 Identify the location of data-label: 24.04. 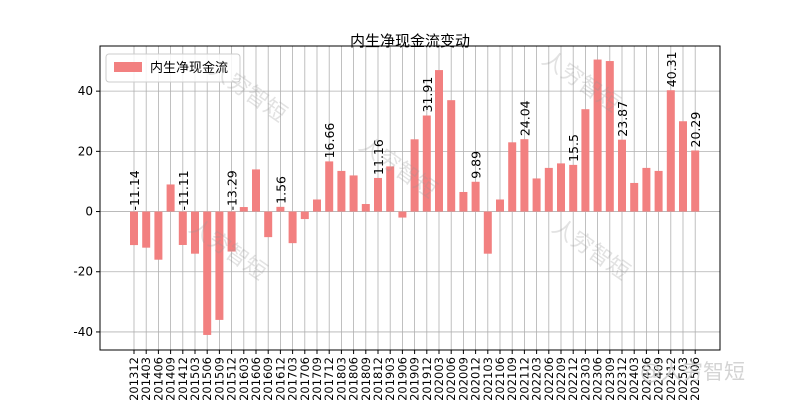
(524, 118).